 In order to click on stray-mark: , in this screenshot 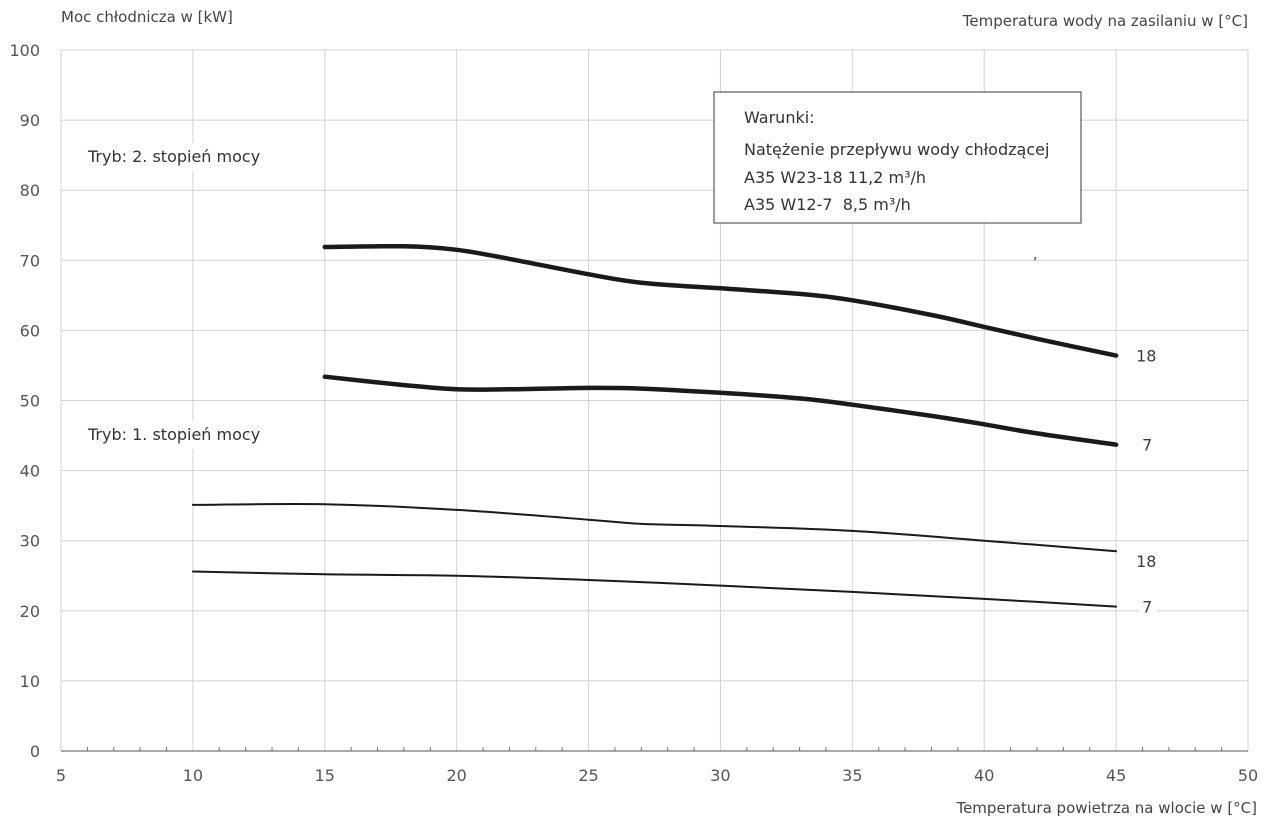, I will do `click(1035, 255)`.